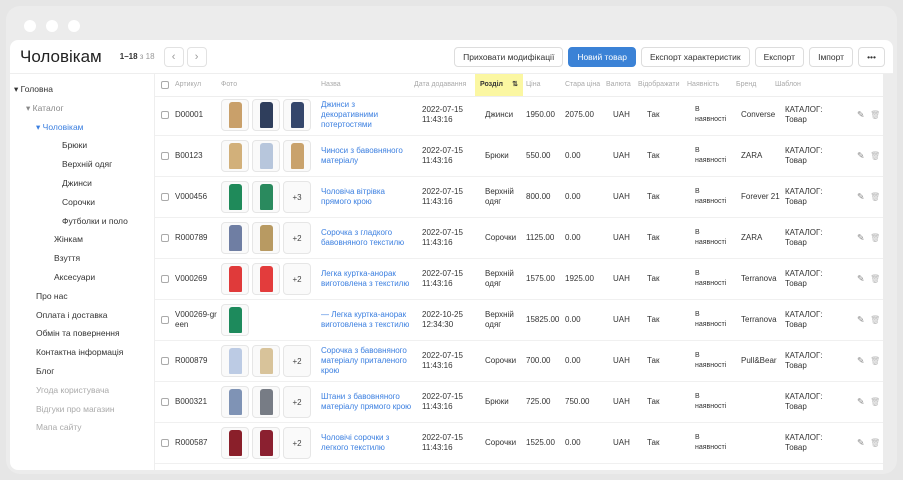 The height and width of the screenshot is (480, 903). I want to click on sidebar-item: Сорочки, so click(78, 202).